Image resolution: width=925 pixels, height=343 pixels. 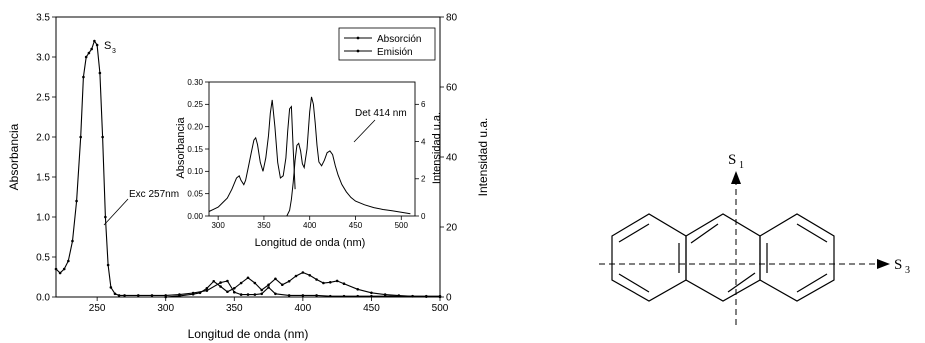 What do you see at coordinates (43, 178) in the screenshot?
I see `y-tick-label: 1.5` at bounding box center [43, 178].